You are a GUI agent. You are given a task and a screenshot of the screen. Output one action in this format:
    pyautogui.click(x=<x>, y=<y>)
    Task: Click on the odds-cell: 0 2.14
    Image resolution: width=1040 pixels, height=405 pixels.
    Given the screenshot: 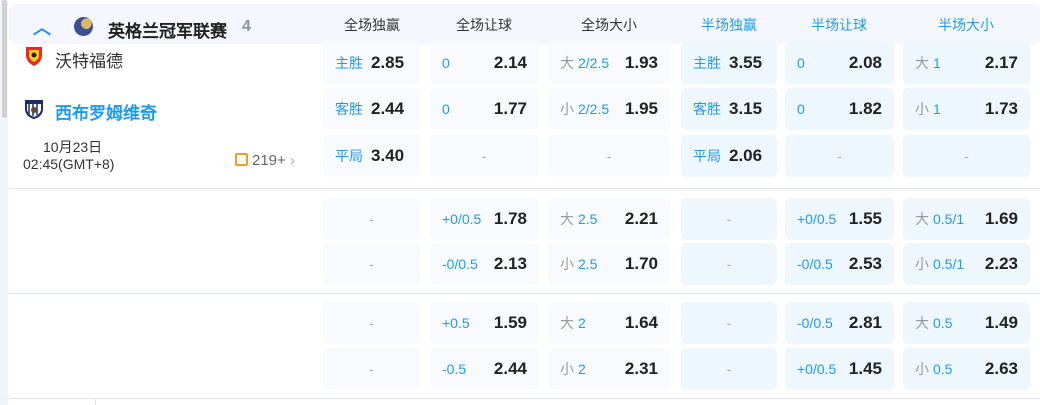 What is the action you would take?
    pyautogui.click(x=484, y=63)
    